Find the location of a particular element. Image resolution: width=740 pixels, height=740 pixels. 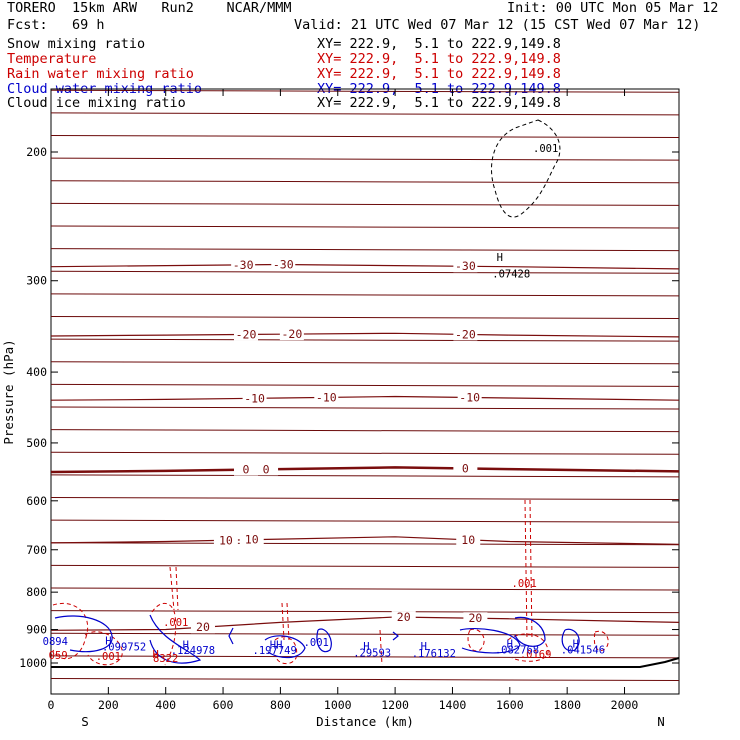

y-tick-label: 400 is located at coordinates (36, 372).